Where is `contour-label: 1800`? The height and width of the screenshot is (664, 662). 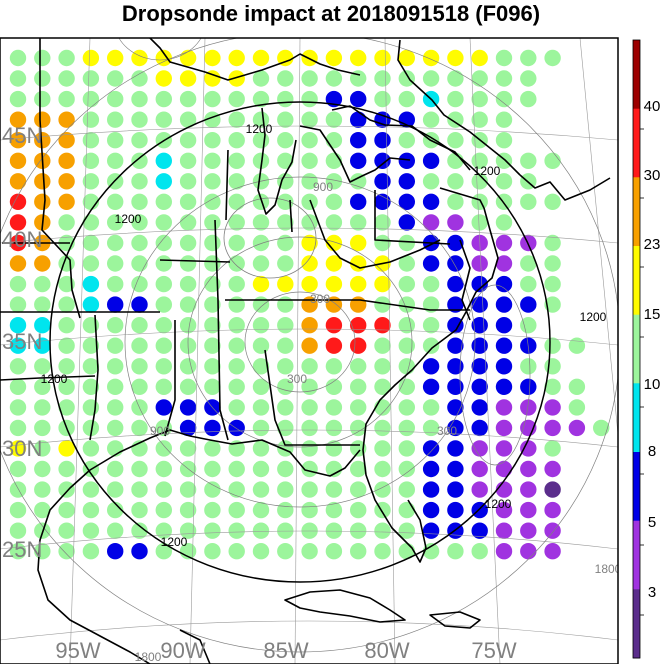
contour-label: 1800 is located at coordinates (608, 569).